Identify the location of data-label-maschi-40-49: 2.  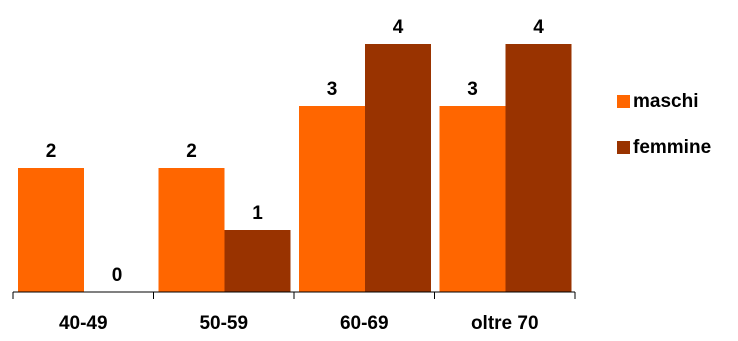
(51, 151).